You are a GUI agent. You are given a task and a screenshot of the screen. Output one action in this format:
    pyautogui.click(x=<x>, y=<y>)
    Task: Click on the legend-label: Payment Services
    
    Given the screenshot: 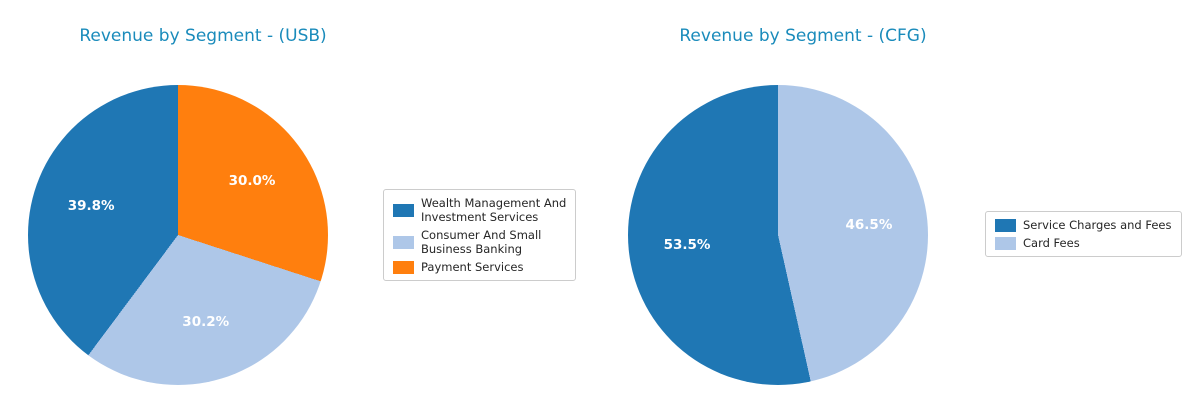 What is the action you would take?
    pyautogui.click(x=472, y=267)
    